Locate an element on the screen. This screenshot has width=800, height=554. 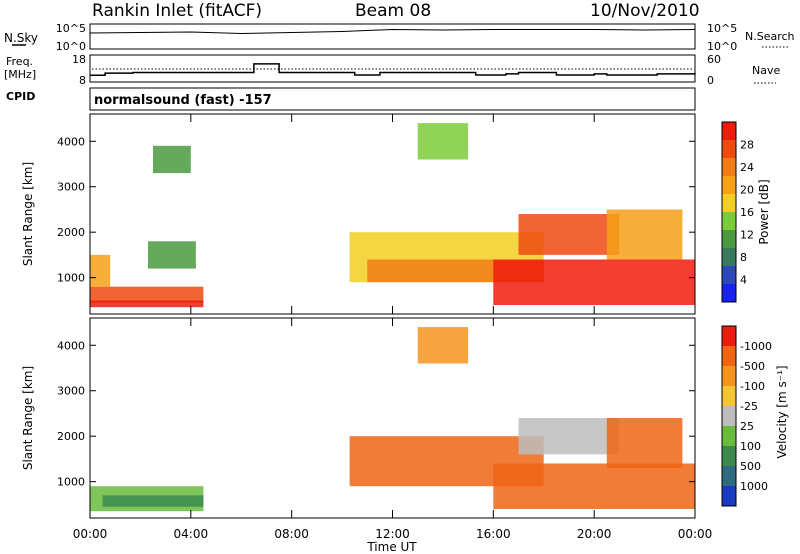
colorbar-tick-label: 16 is located at coordinates (747, 212).